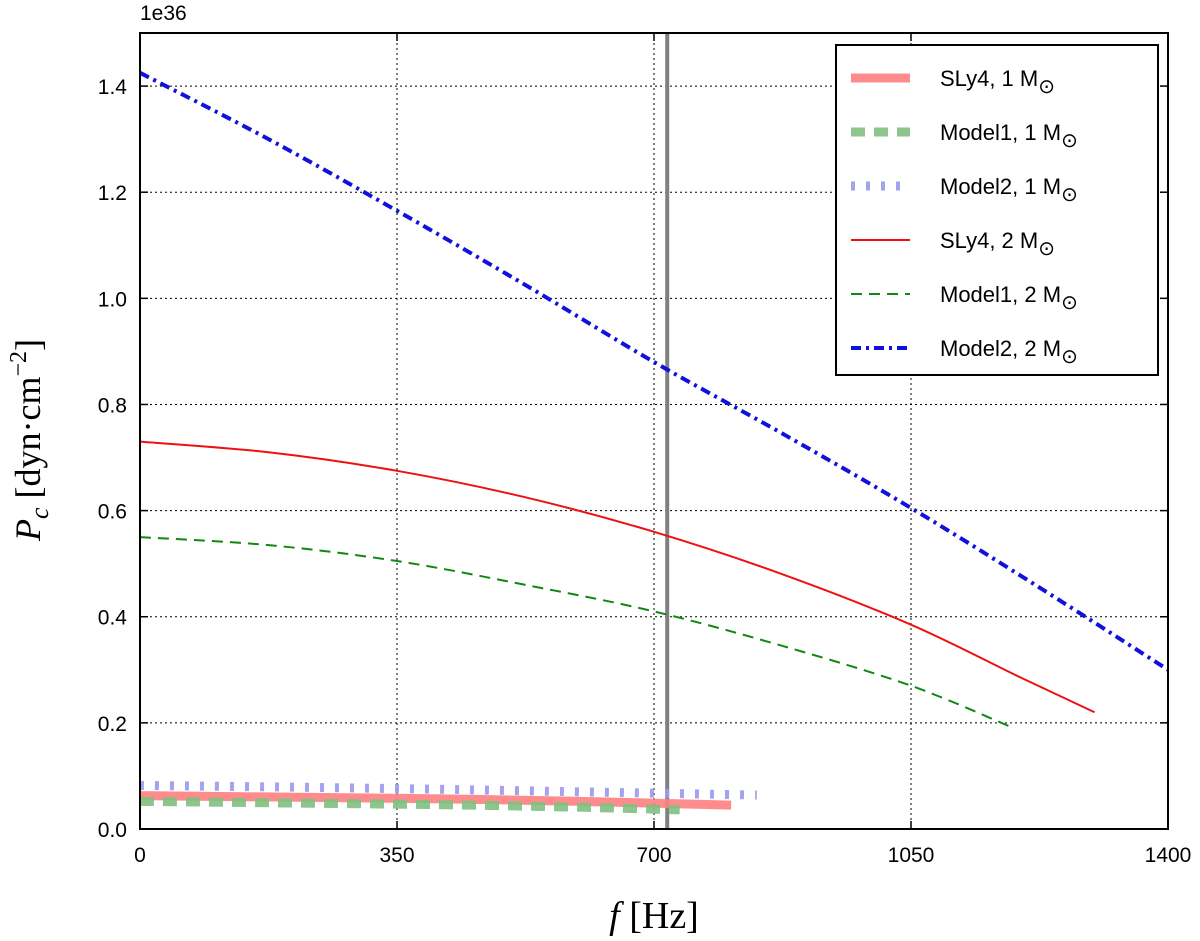 The width and height of the screenshot is (1200, 941). I want to click on x-tick-label: 700, so click(653, 855).